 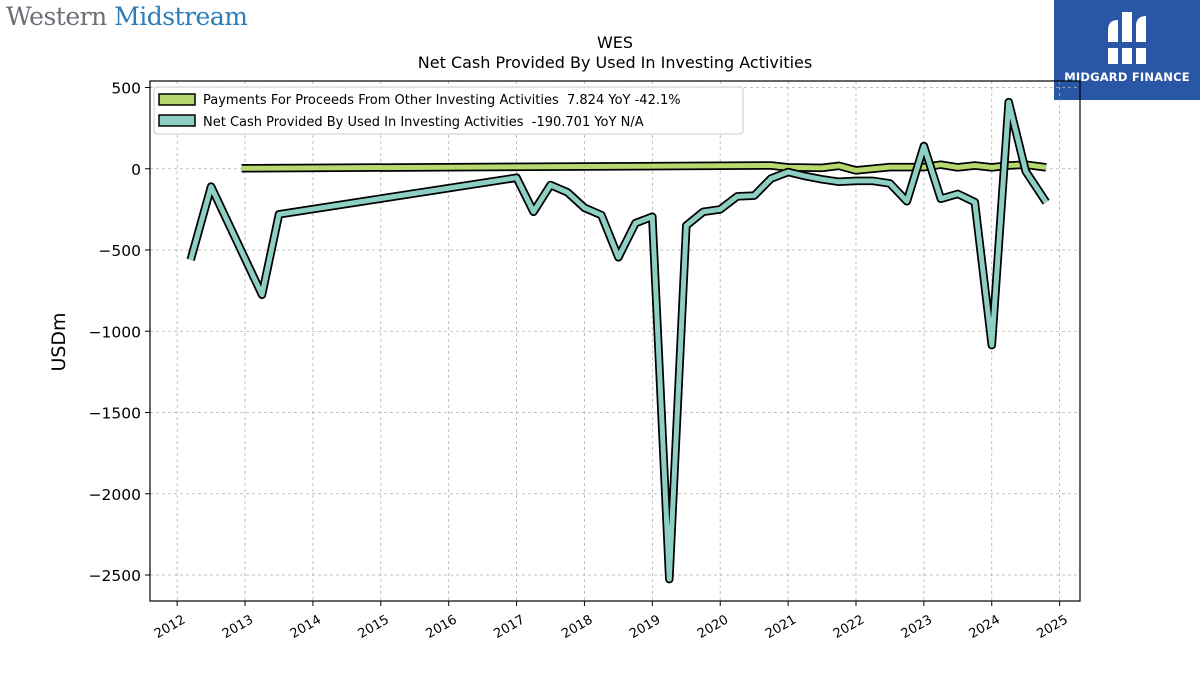 I want to click on x-tick-label: 2025, so click(x=1052, y=627).